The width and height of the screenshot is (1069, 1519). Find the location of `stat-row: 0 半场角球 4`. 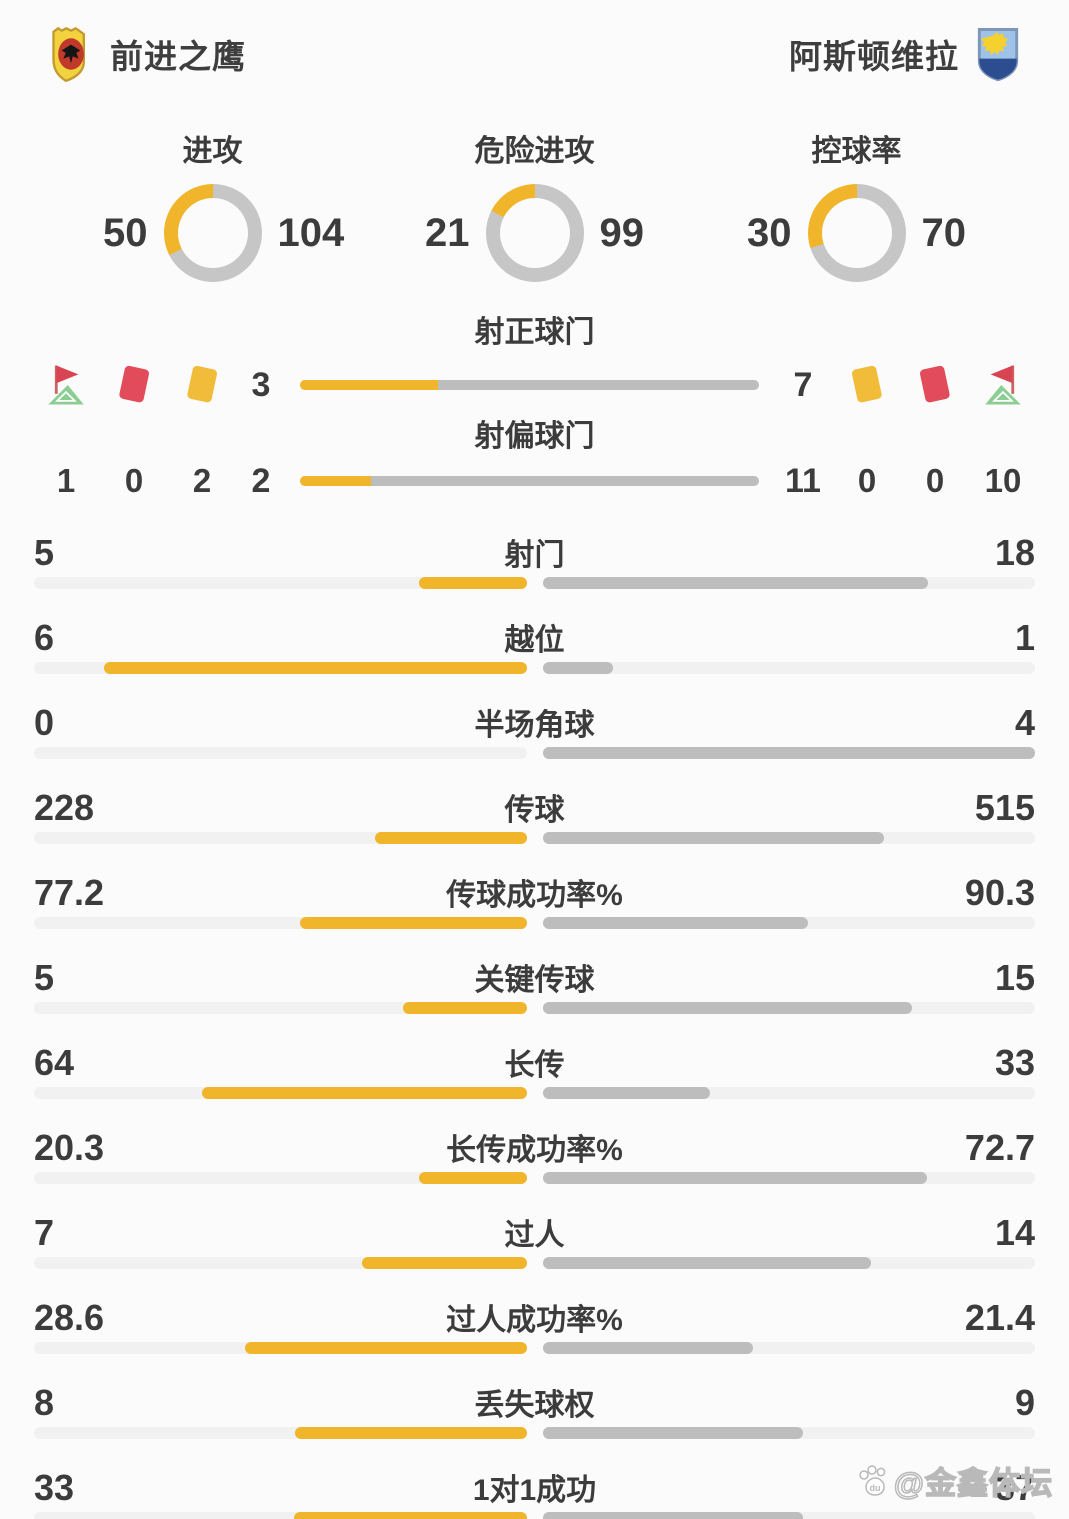

stat-row: 0 半场角球 4 is located at coordinates (534, 729).